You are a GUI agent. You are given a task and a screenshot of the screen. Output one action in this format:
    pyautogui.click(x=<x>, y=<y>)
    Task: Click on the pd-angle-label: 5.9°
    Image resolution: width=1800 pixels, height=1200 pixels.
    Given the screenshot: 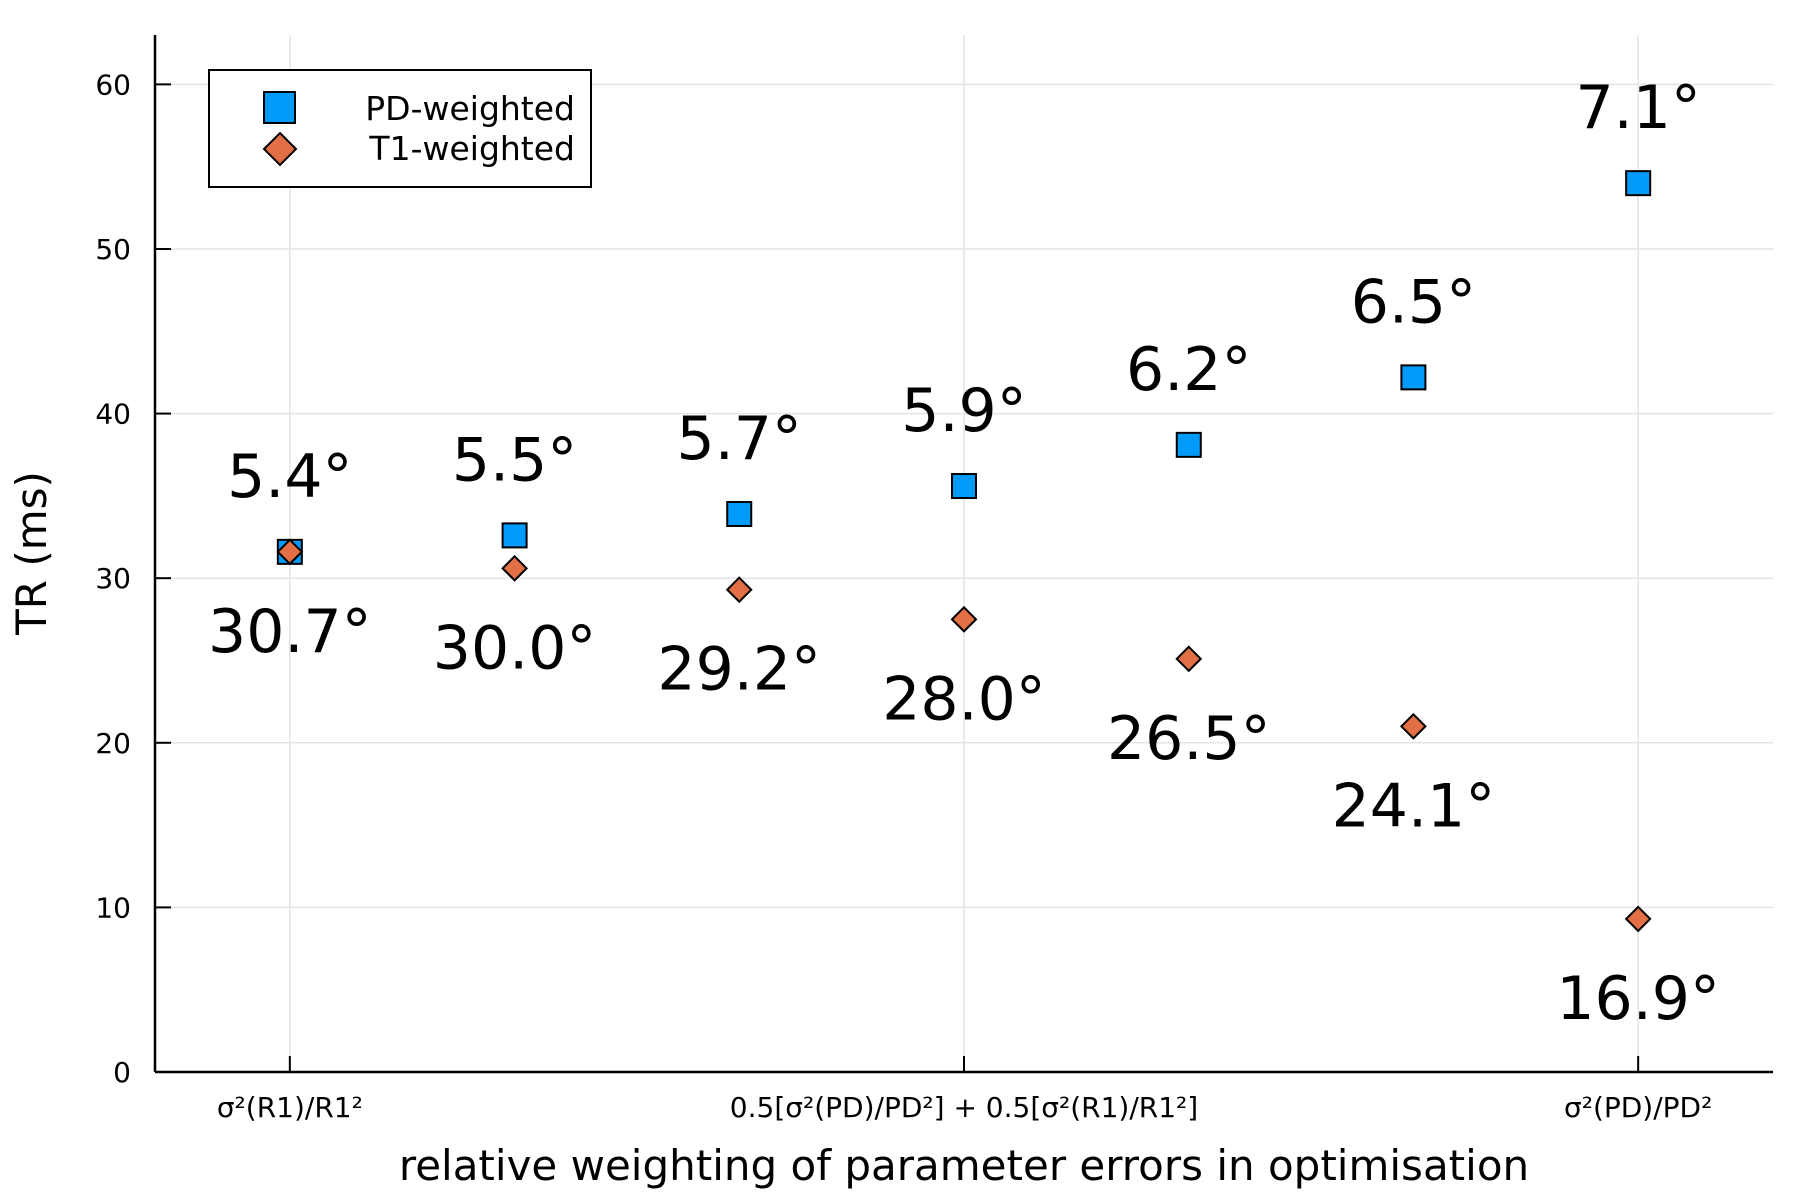 What is the action you would take?
    pyautogui.click(x=963, y=411)
    